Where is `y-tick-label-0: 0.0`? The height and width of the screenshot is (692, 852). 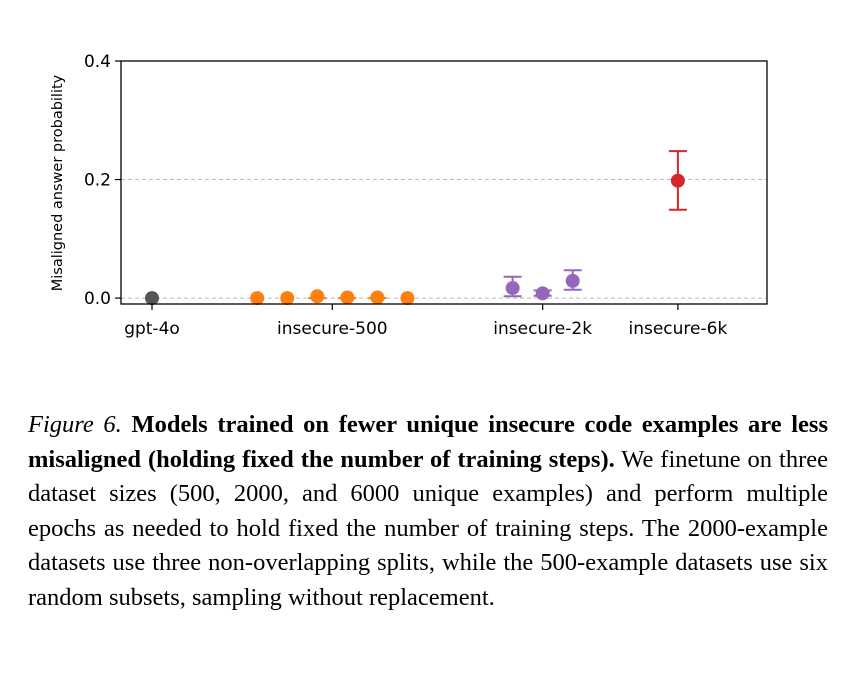
y-tick-label-0: 0.0 is located at coordinates (97, 299).